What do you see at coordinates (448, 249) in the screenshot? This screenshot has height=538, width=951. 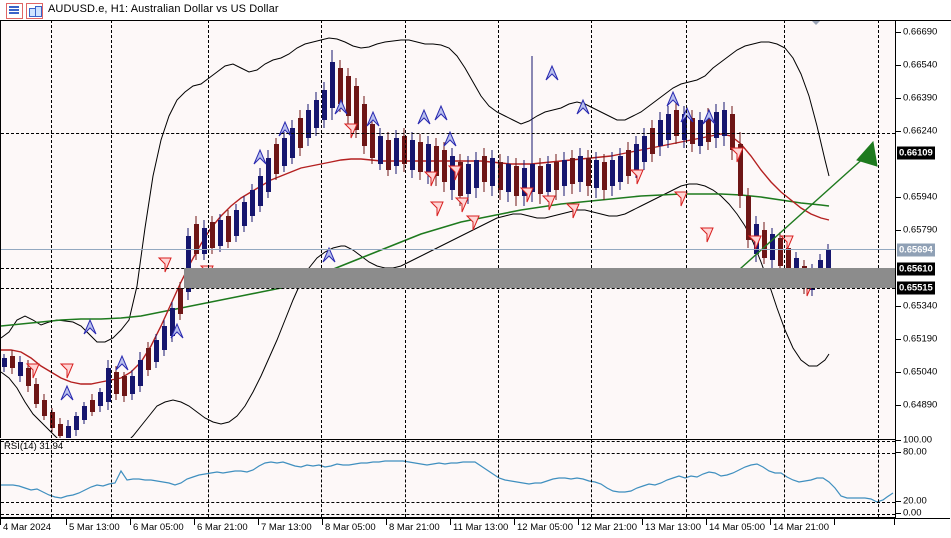 I see `bid-price-line` at bounding box center [448, 249].